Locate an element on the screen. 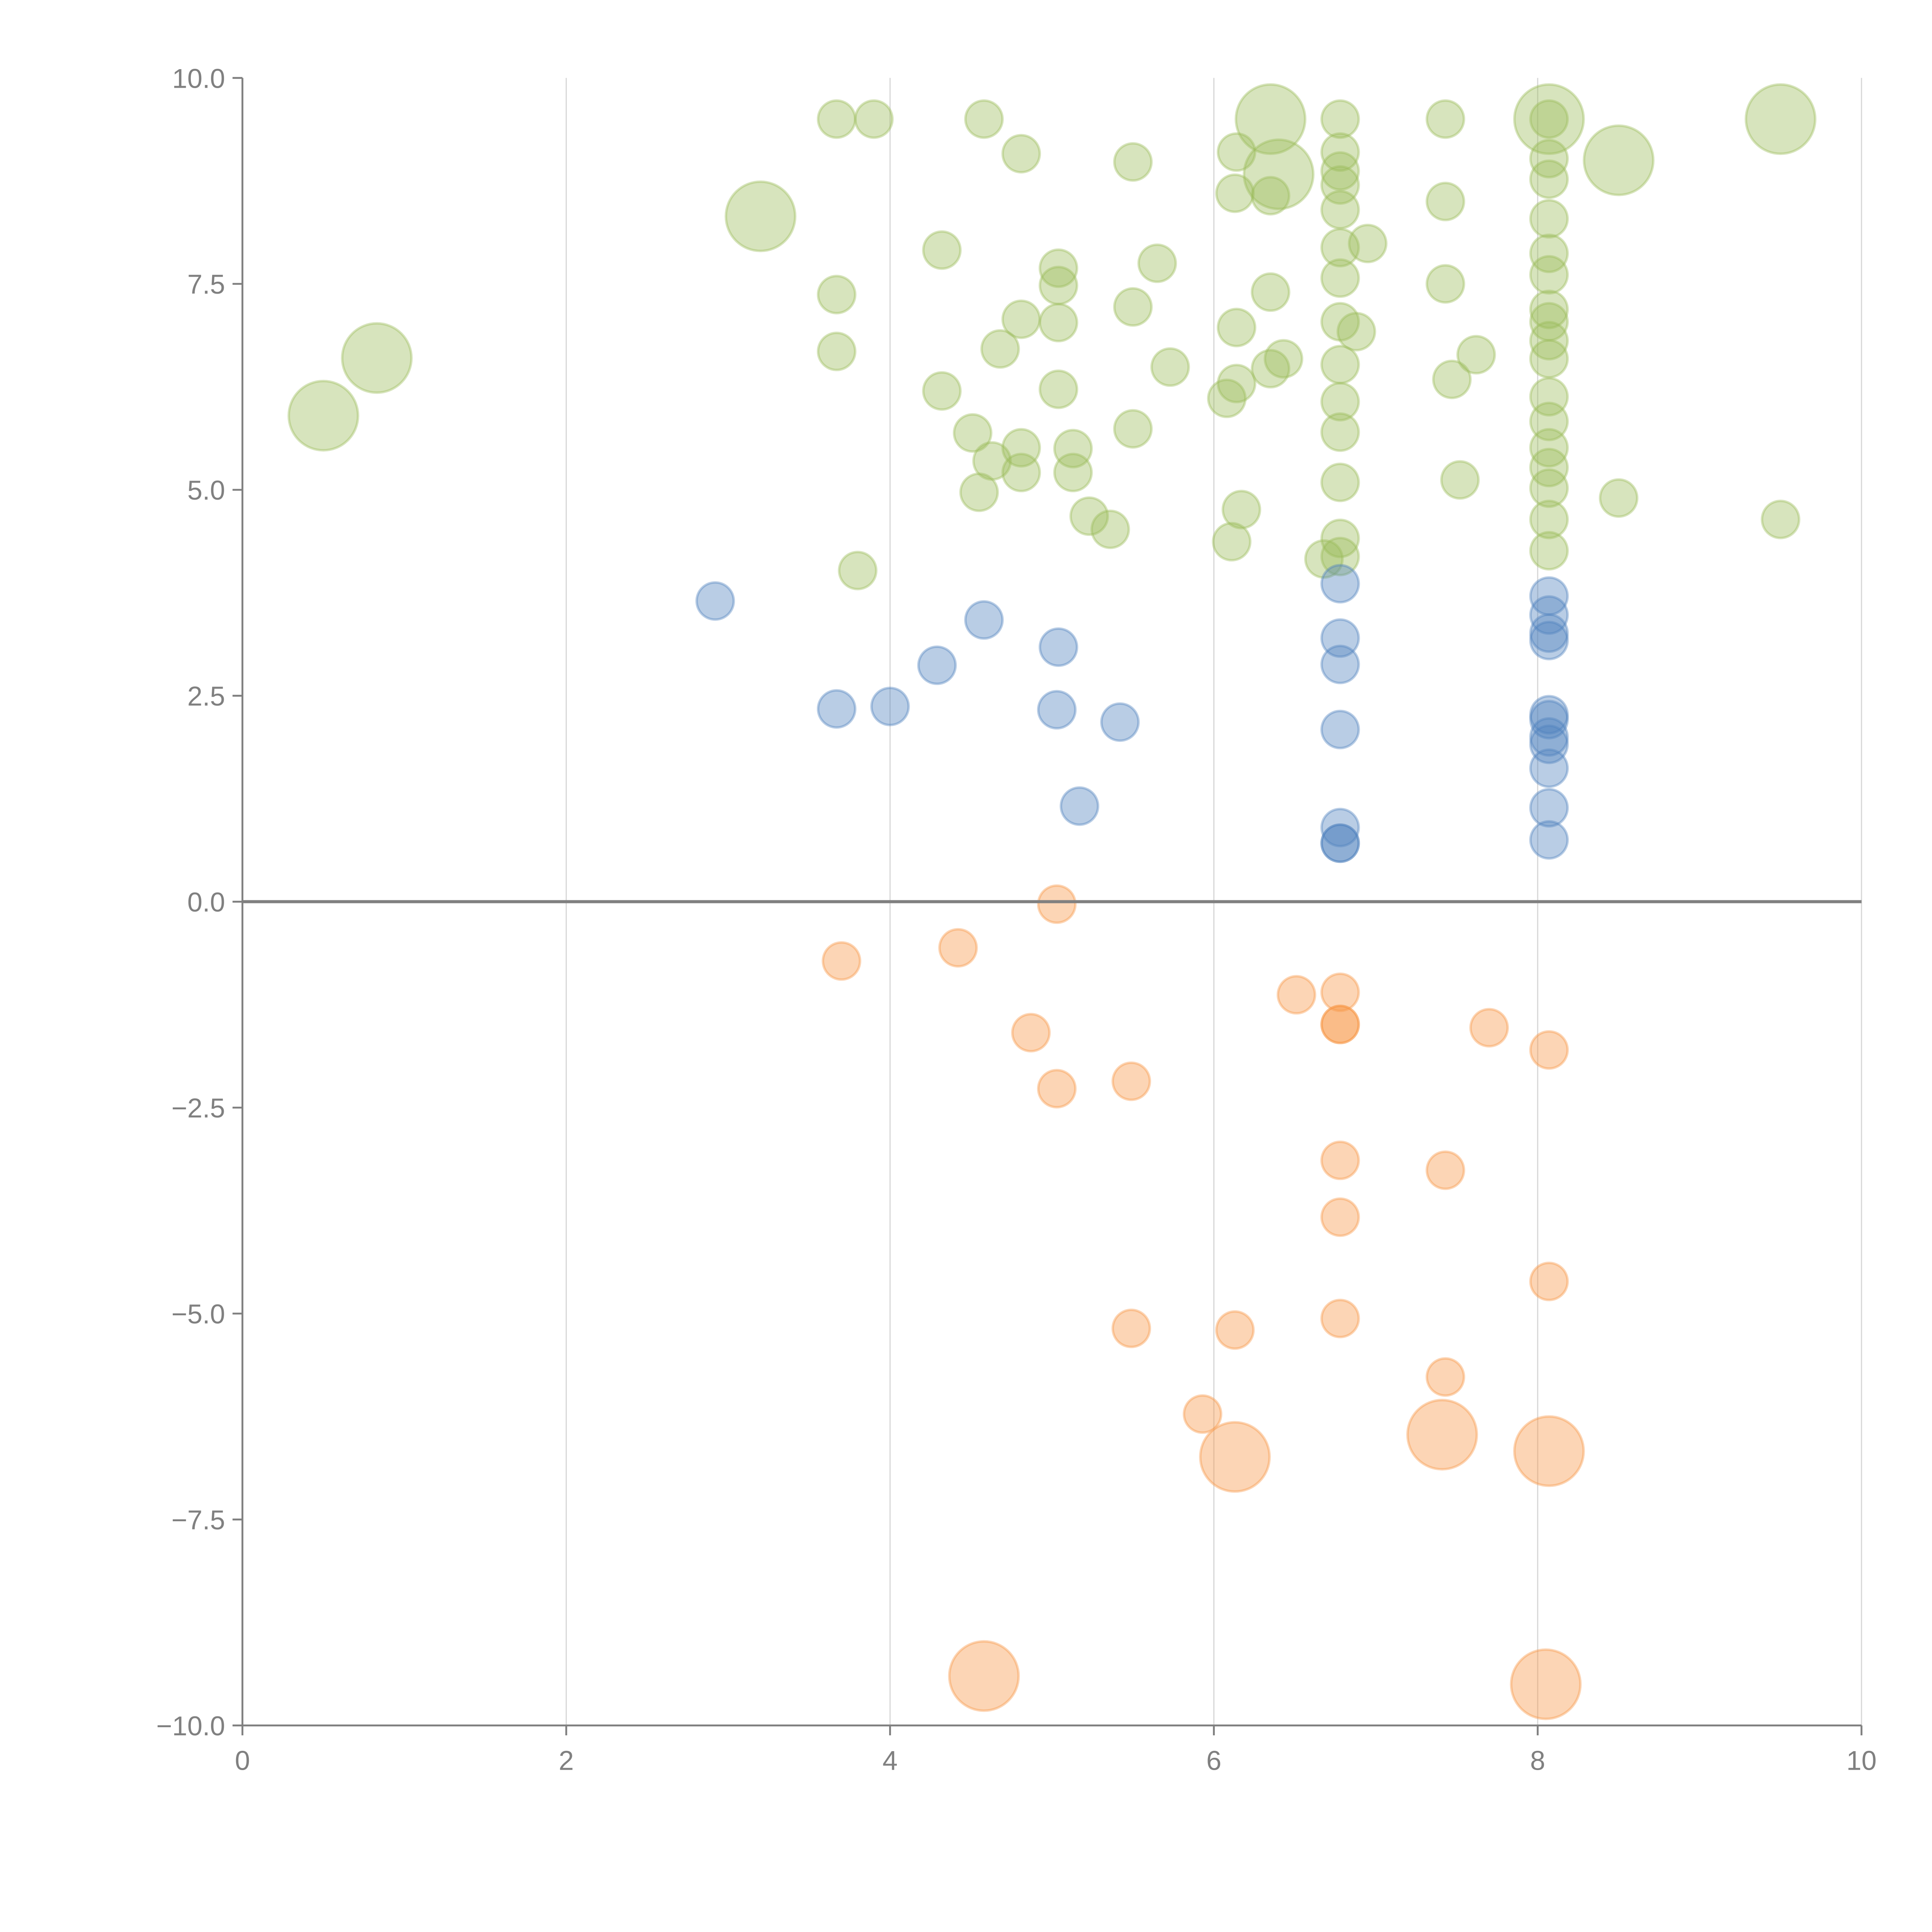 The width and height of the screenshot is (1932, 1932). y-tick-label: 7.5 is located at coordinates (206, 284).